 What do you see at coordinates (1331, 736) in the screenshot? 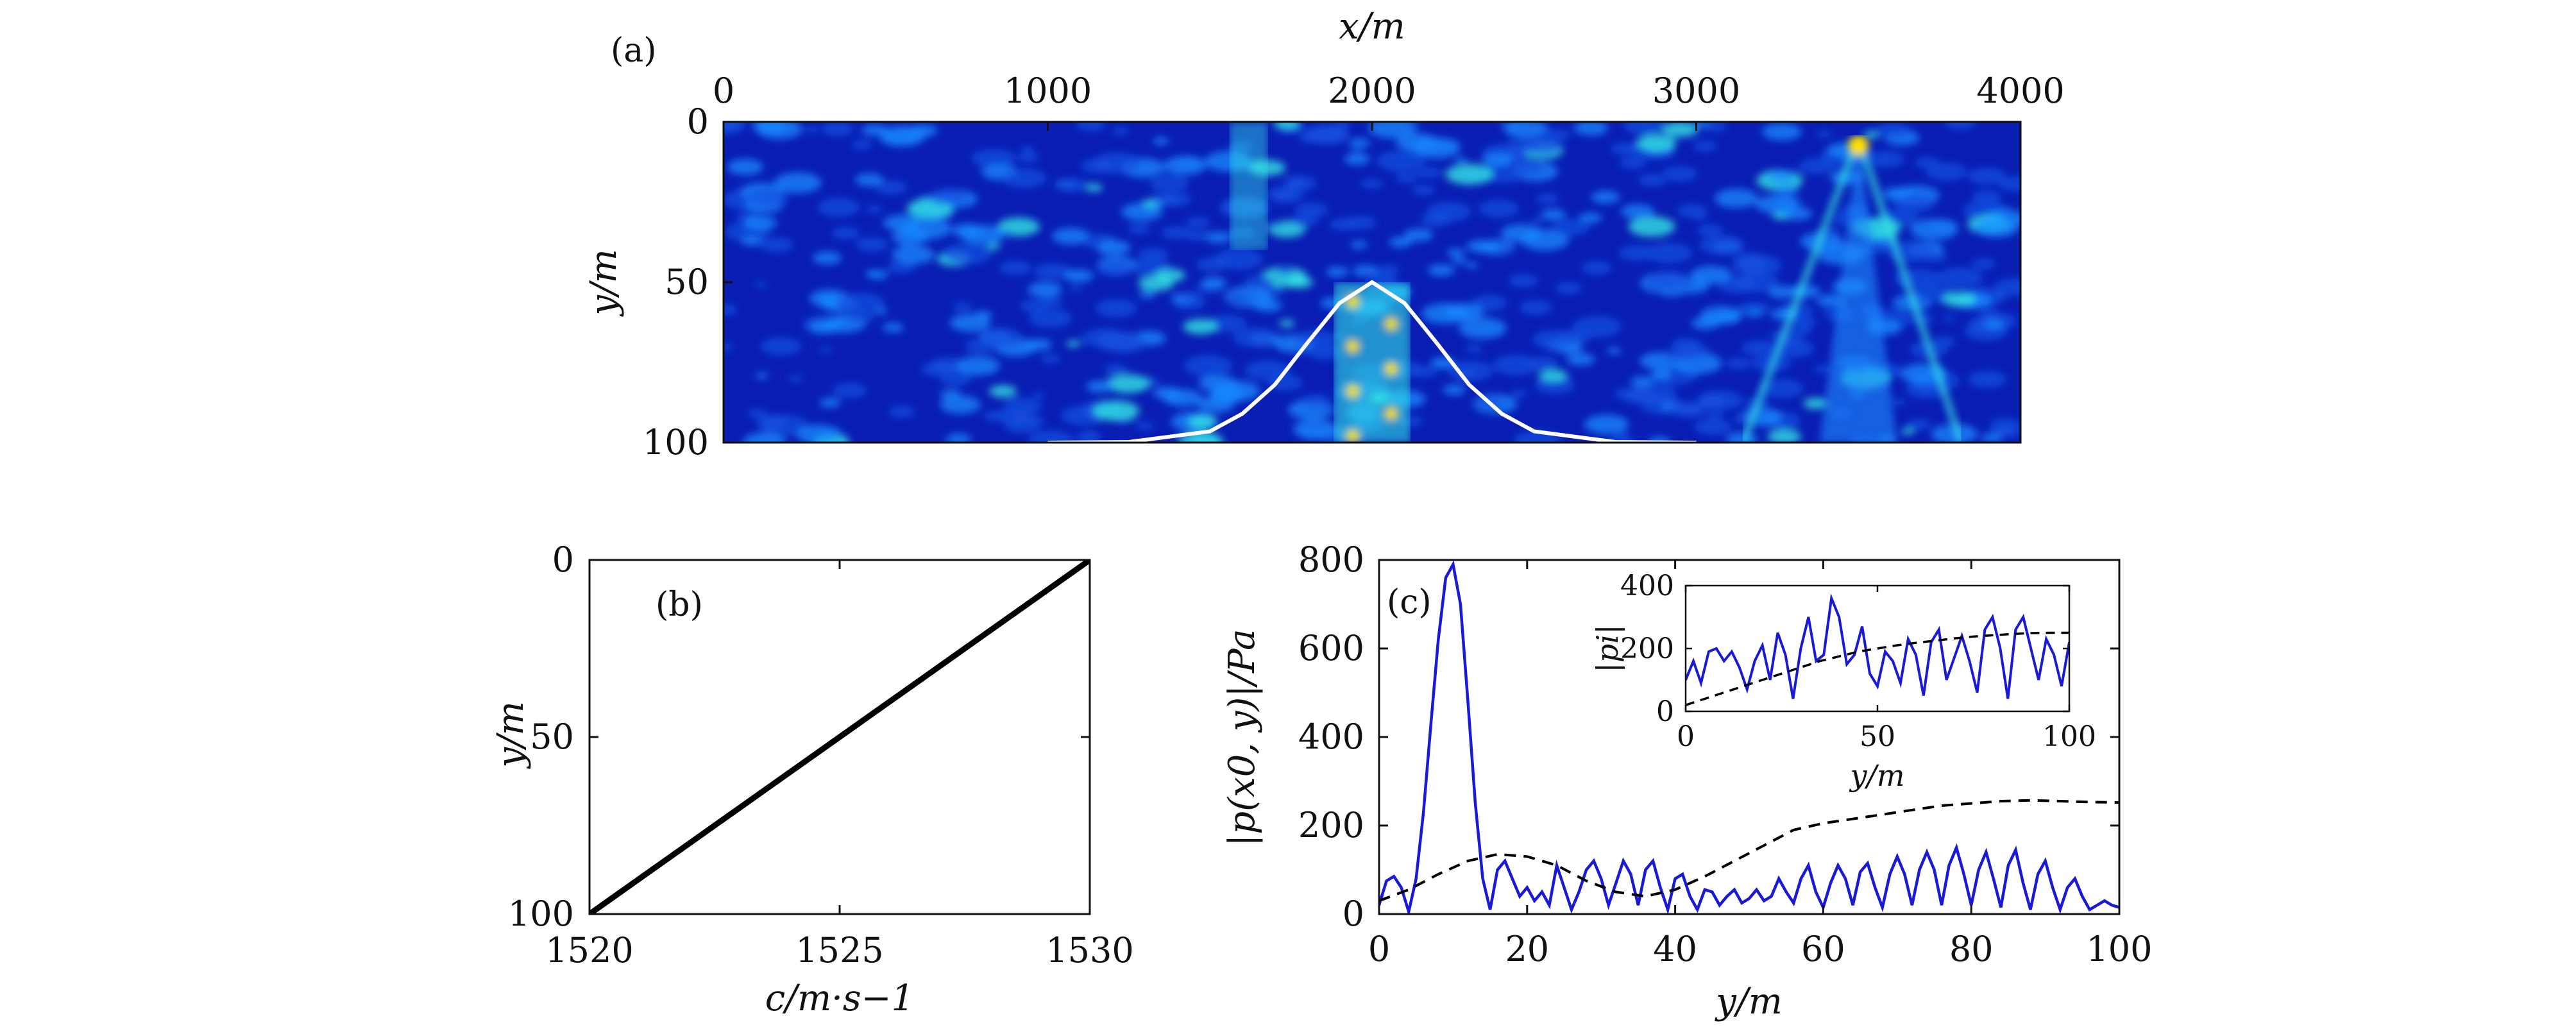
I see `amplitude-y-tick-label: 400` at bounding box center [1331, 736].